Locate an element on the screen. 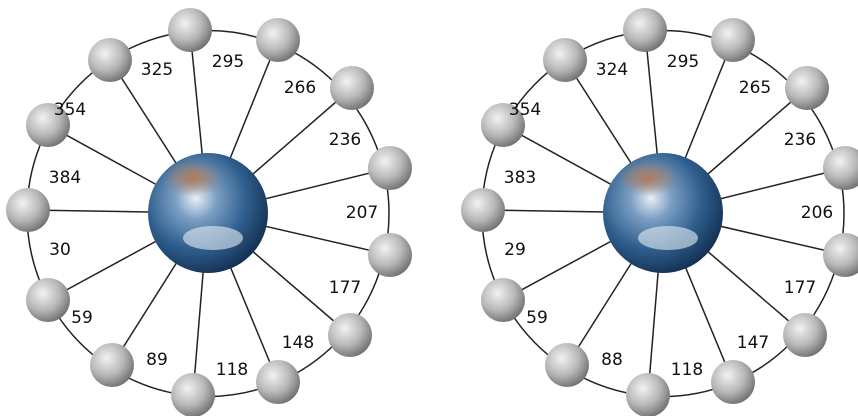 The image size is (858, 416). day-label: 29 is located at coordinates (515, 250).